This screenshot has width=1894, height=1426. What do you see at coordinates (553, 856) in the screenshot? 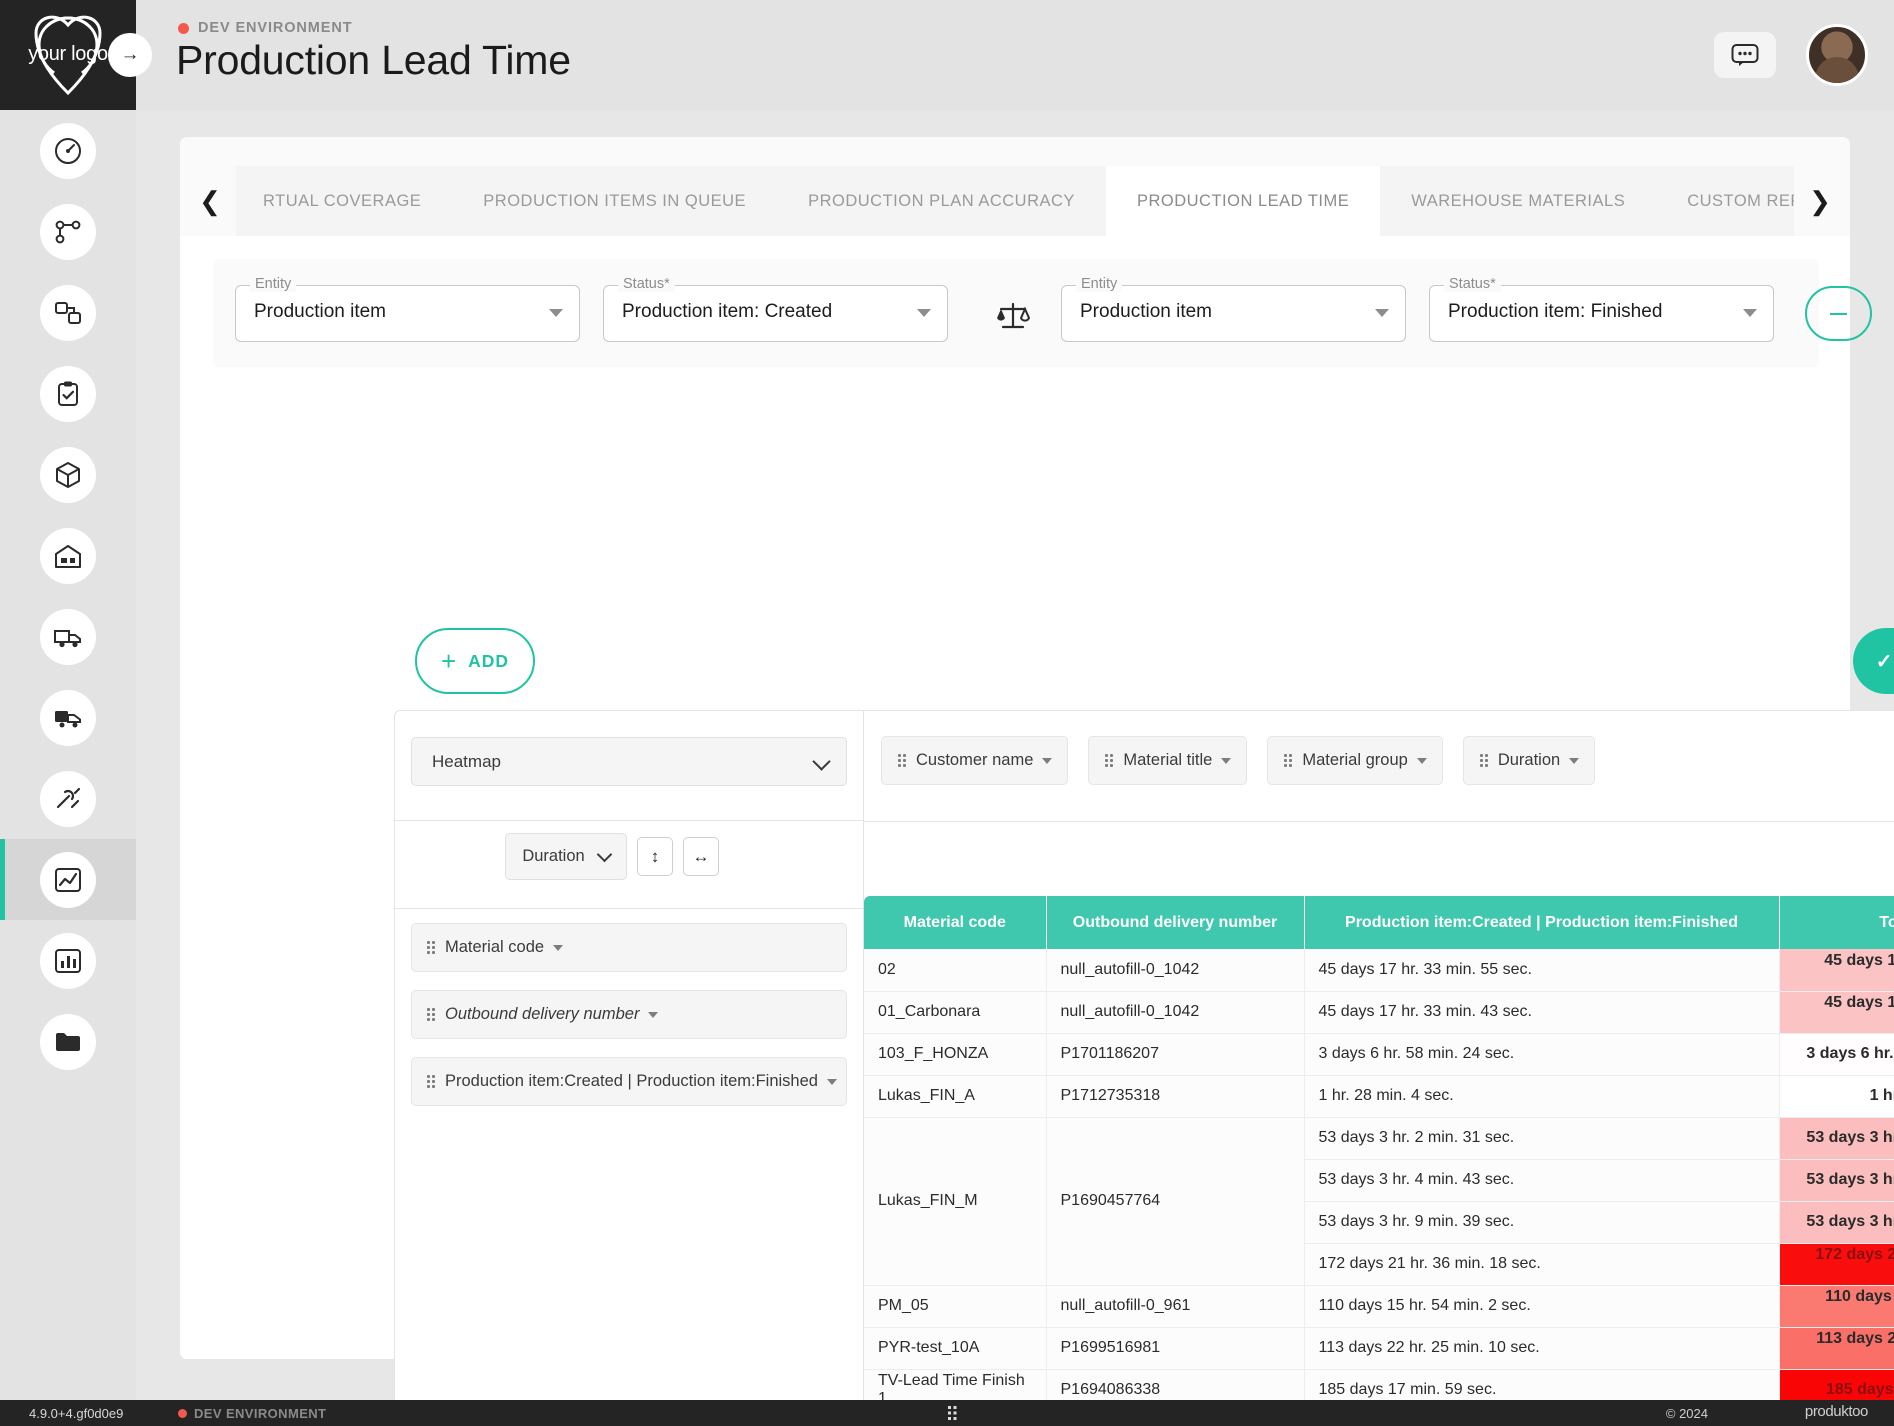
I see `measure-value: Duration` at bounding box center [553, 856].